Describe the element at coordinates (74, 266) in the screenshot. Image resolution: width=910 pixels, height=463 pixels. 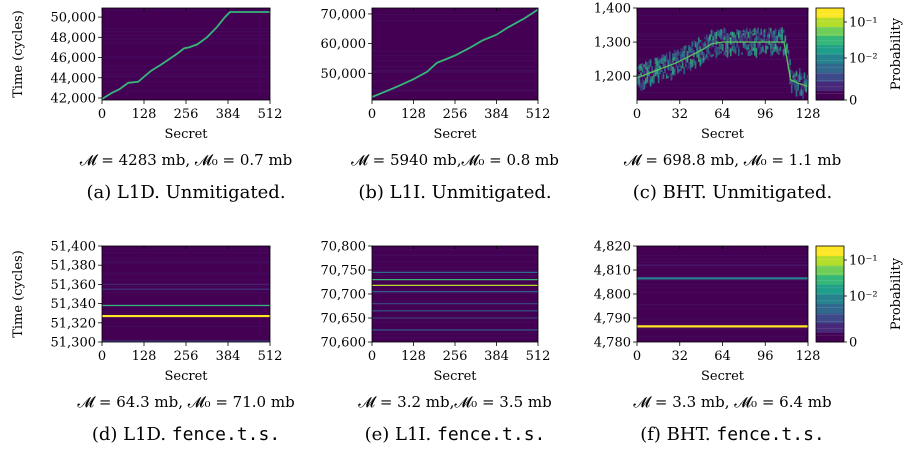
I see `y-tick-label: 51,380` at that location.